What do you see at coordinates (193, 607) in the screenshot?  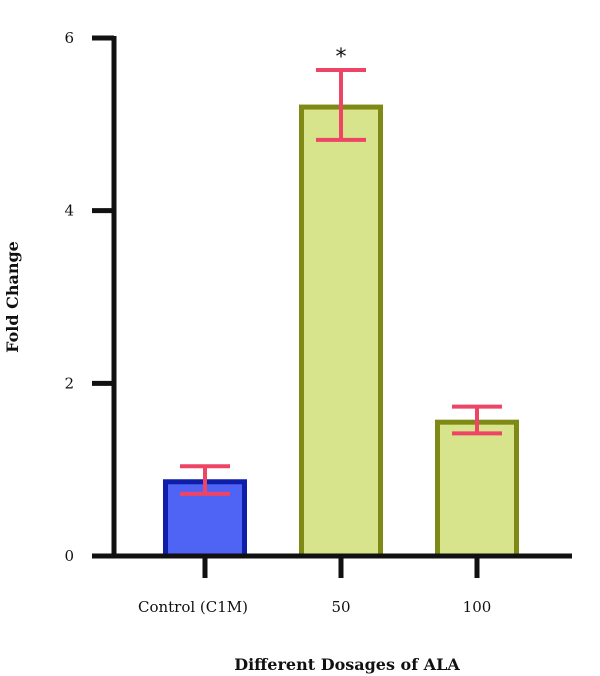 I see `x-tick-label-0: Control (C1M)` at bounding box center [193, 607].